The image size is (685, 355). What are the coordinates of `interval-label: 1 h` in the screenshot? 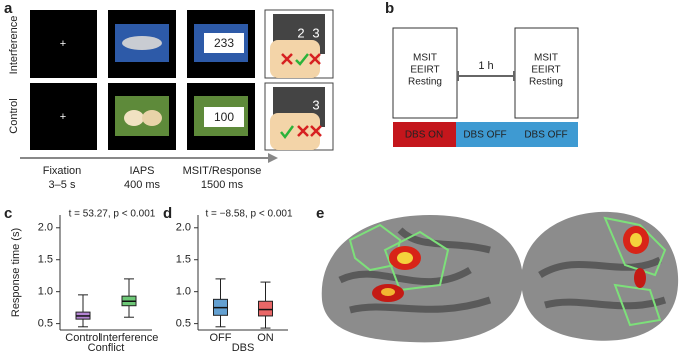 It's located at (485, 66).